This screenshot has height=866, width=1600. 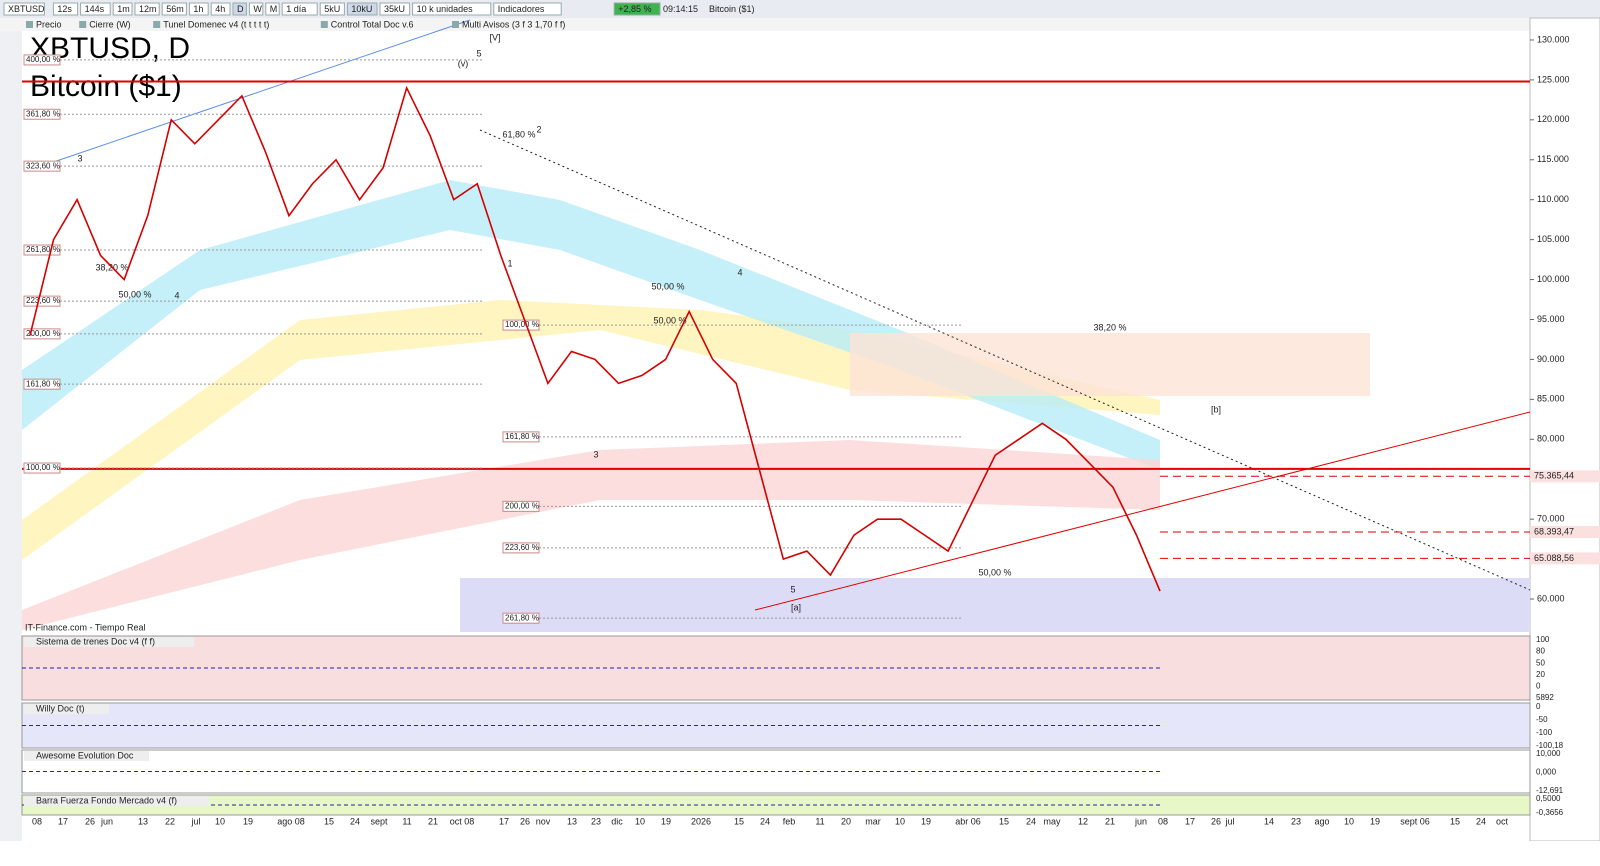 What do you see at coordinates (873, 821) in the screenshot?
I see `x-tick-label: mar` at bounding box center [873, 821].